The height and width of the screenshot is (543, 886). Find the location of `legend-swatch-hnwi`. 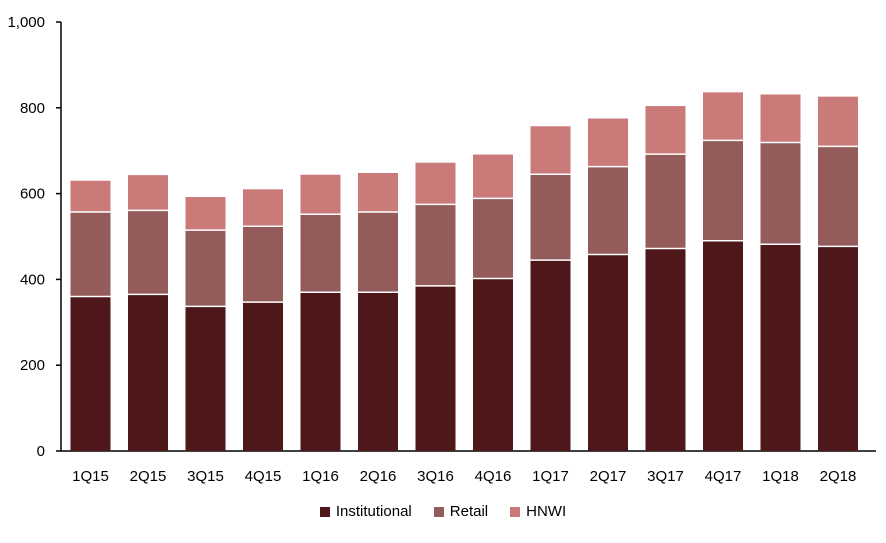

legend-swatch-hnwi is located at coordinates (515, 511).